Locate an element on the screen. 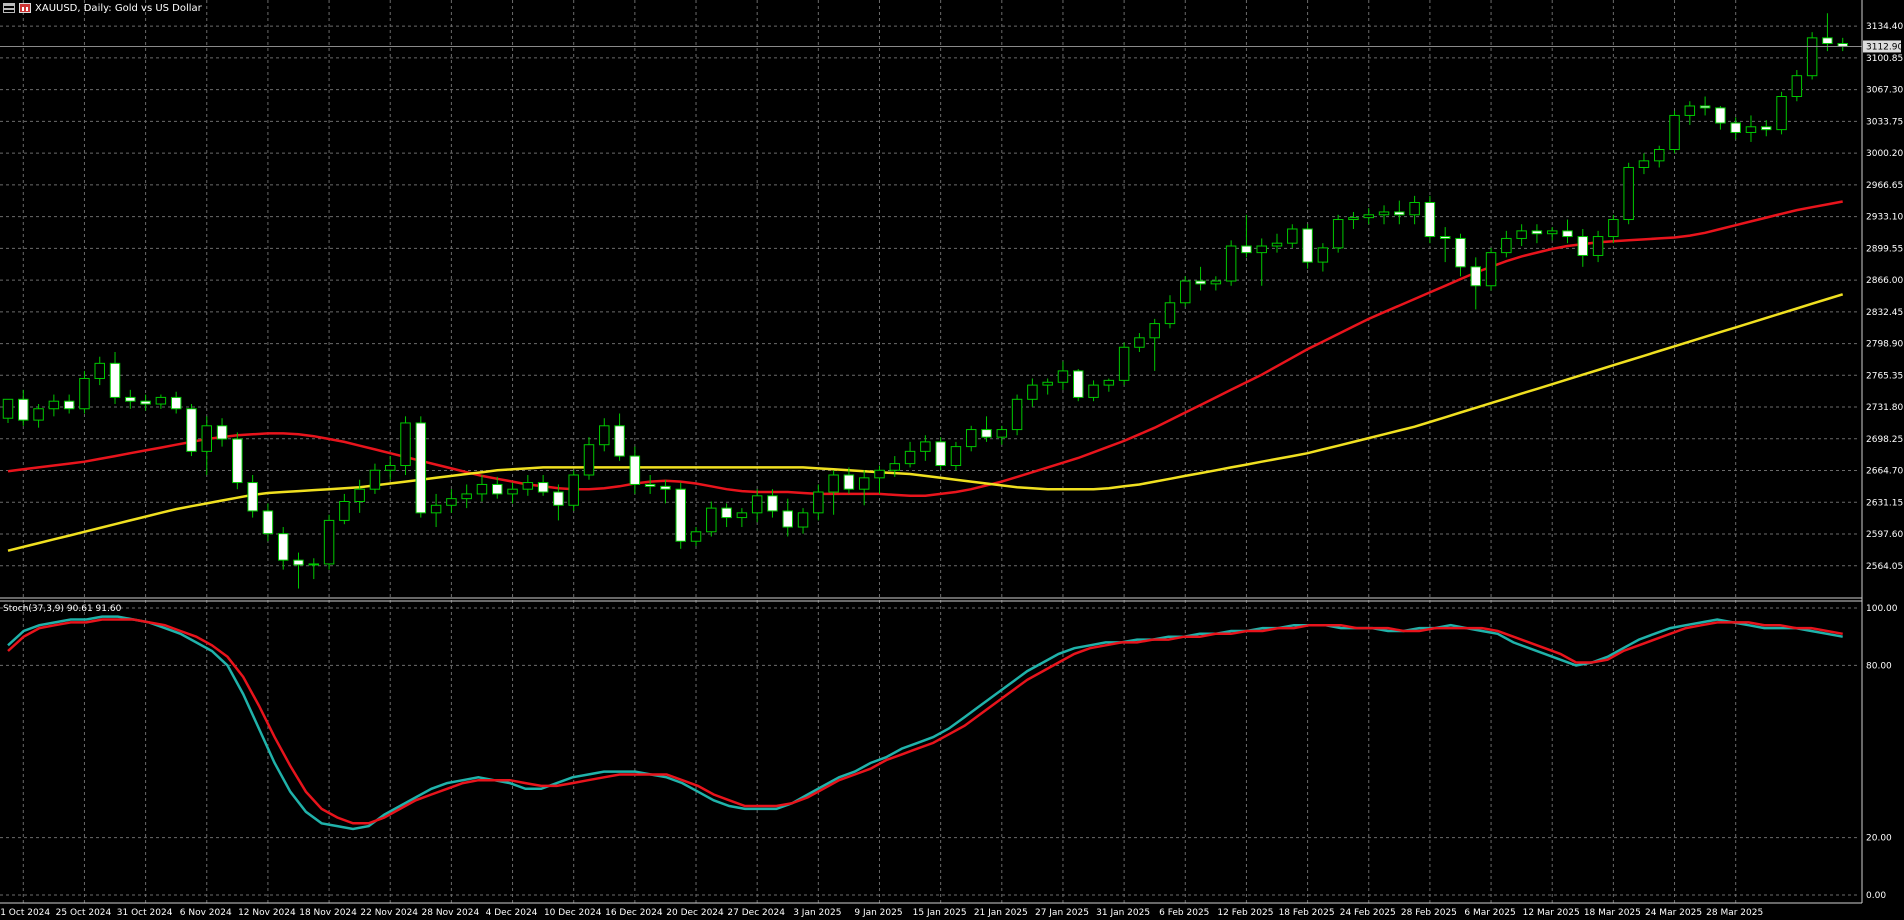 This screenshot has width=1904, height=920. stoch-y-tick-label: 20.00 is located at coordinates (1879, 839).